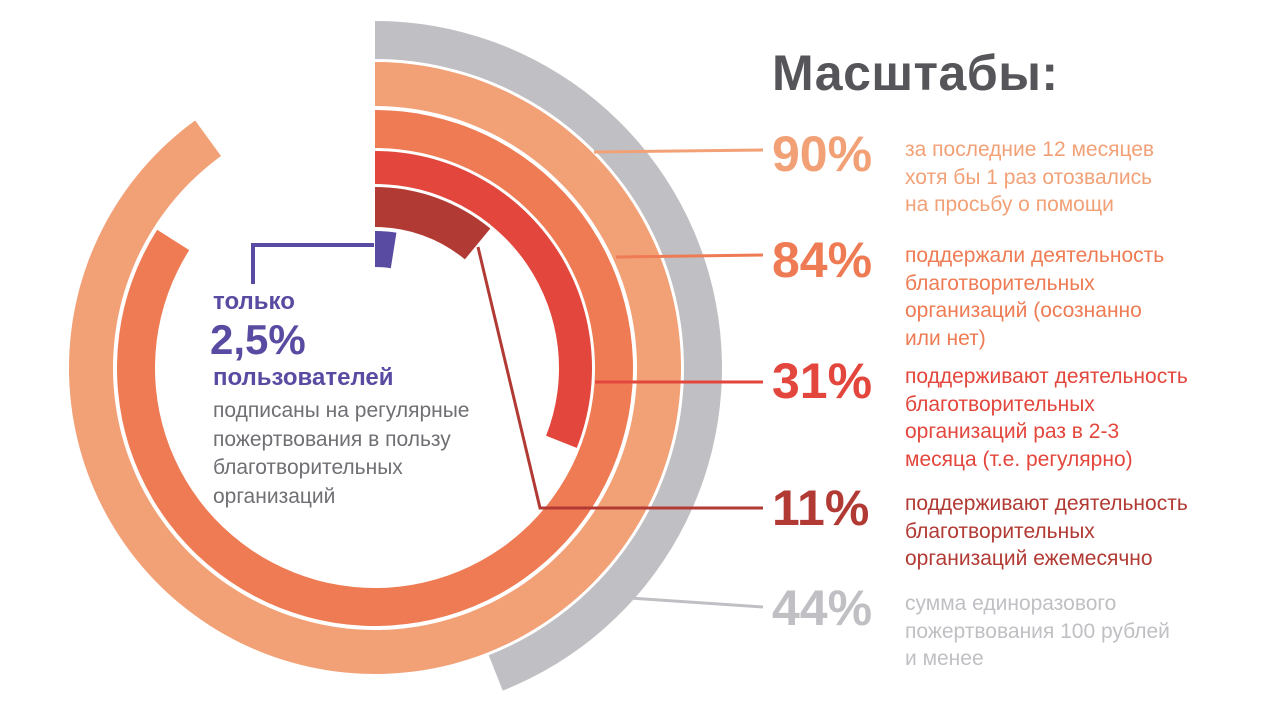 This screenshot has width=1280, height=717. I want to click on percent-value: 31%, so click(822, 381).